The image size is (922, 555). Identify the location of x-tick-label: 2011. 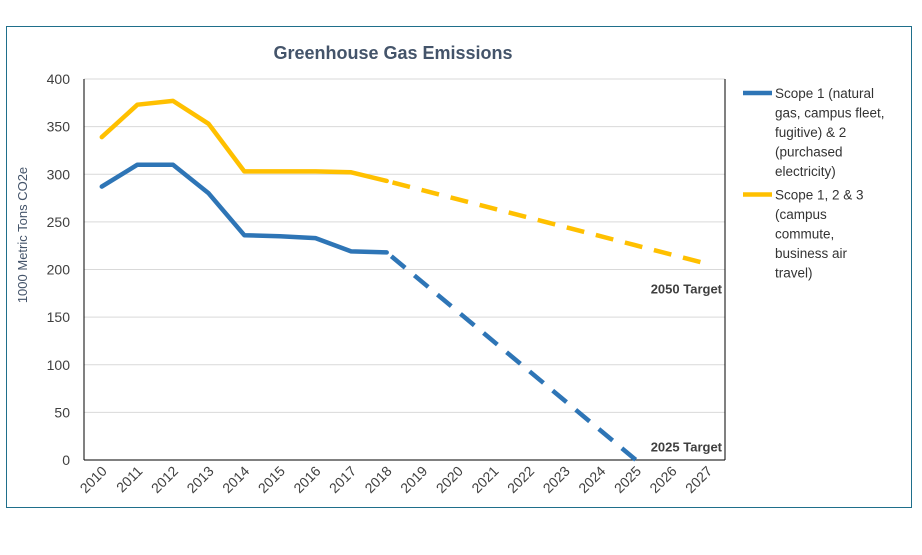
(129, 479).